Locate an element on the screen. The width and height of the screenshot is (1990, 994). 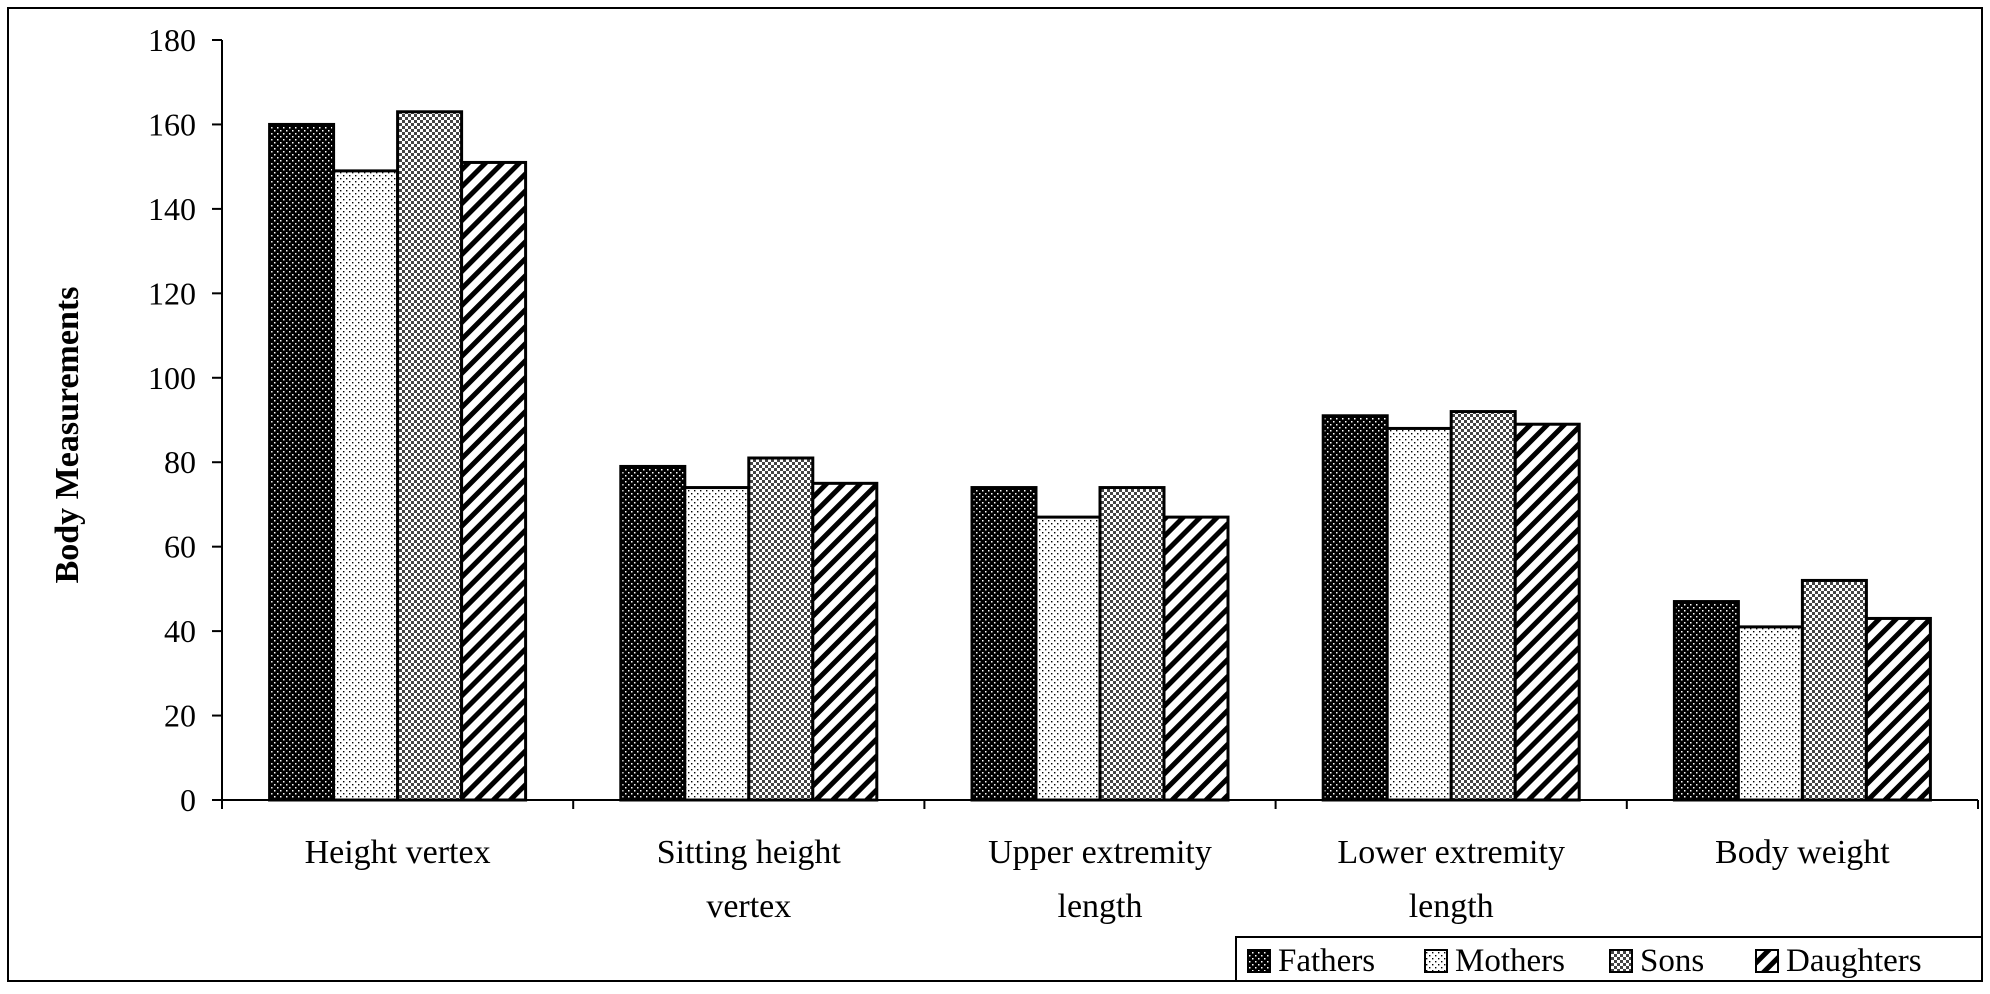
y-tick-label: 160 is located at coordinates (172, 124).